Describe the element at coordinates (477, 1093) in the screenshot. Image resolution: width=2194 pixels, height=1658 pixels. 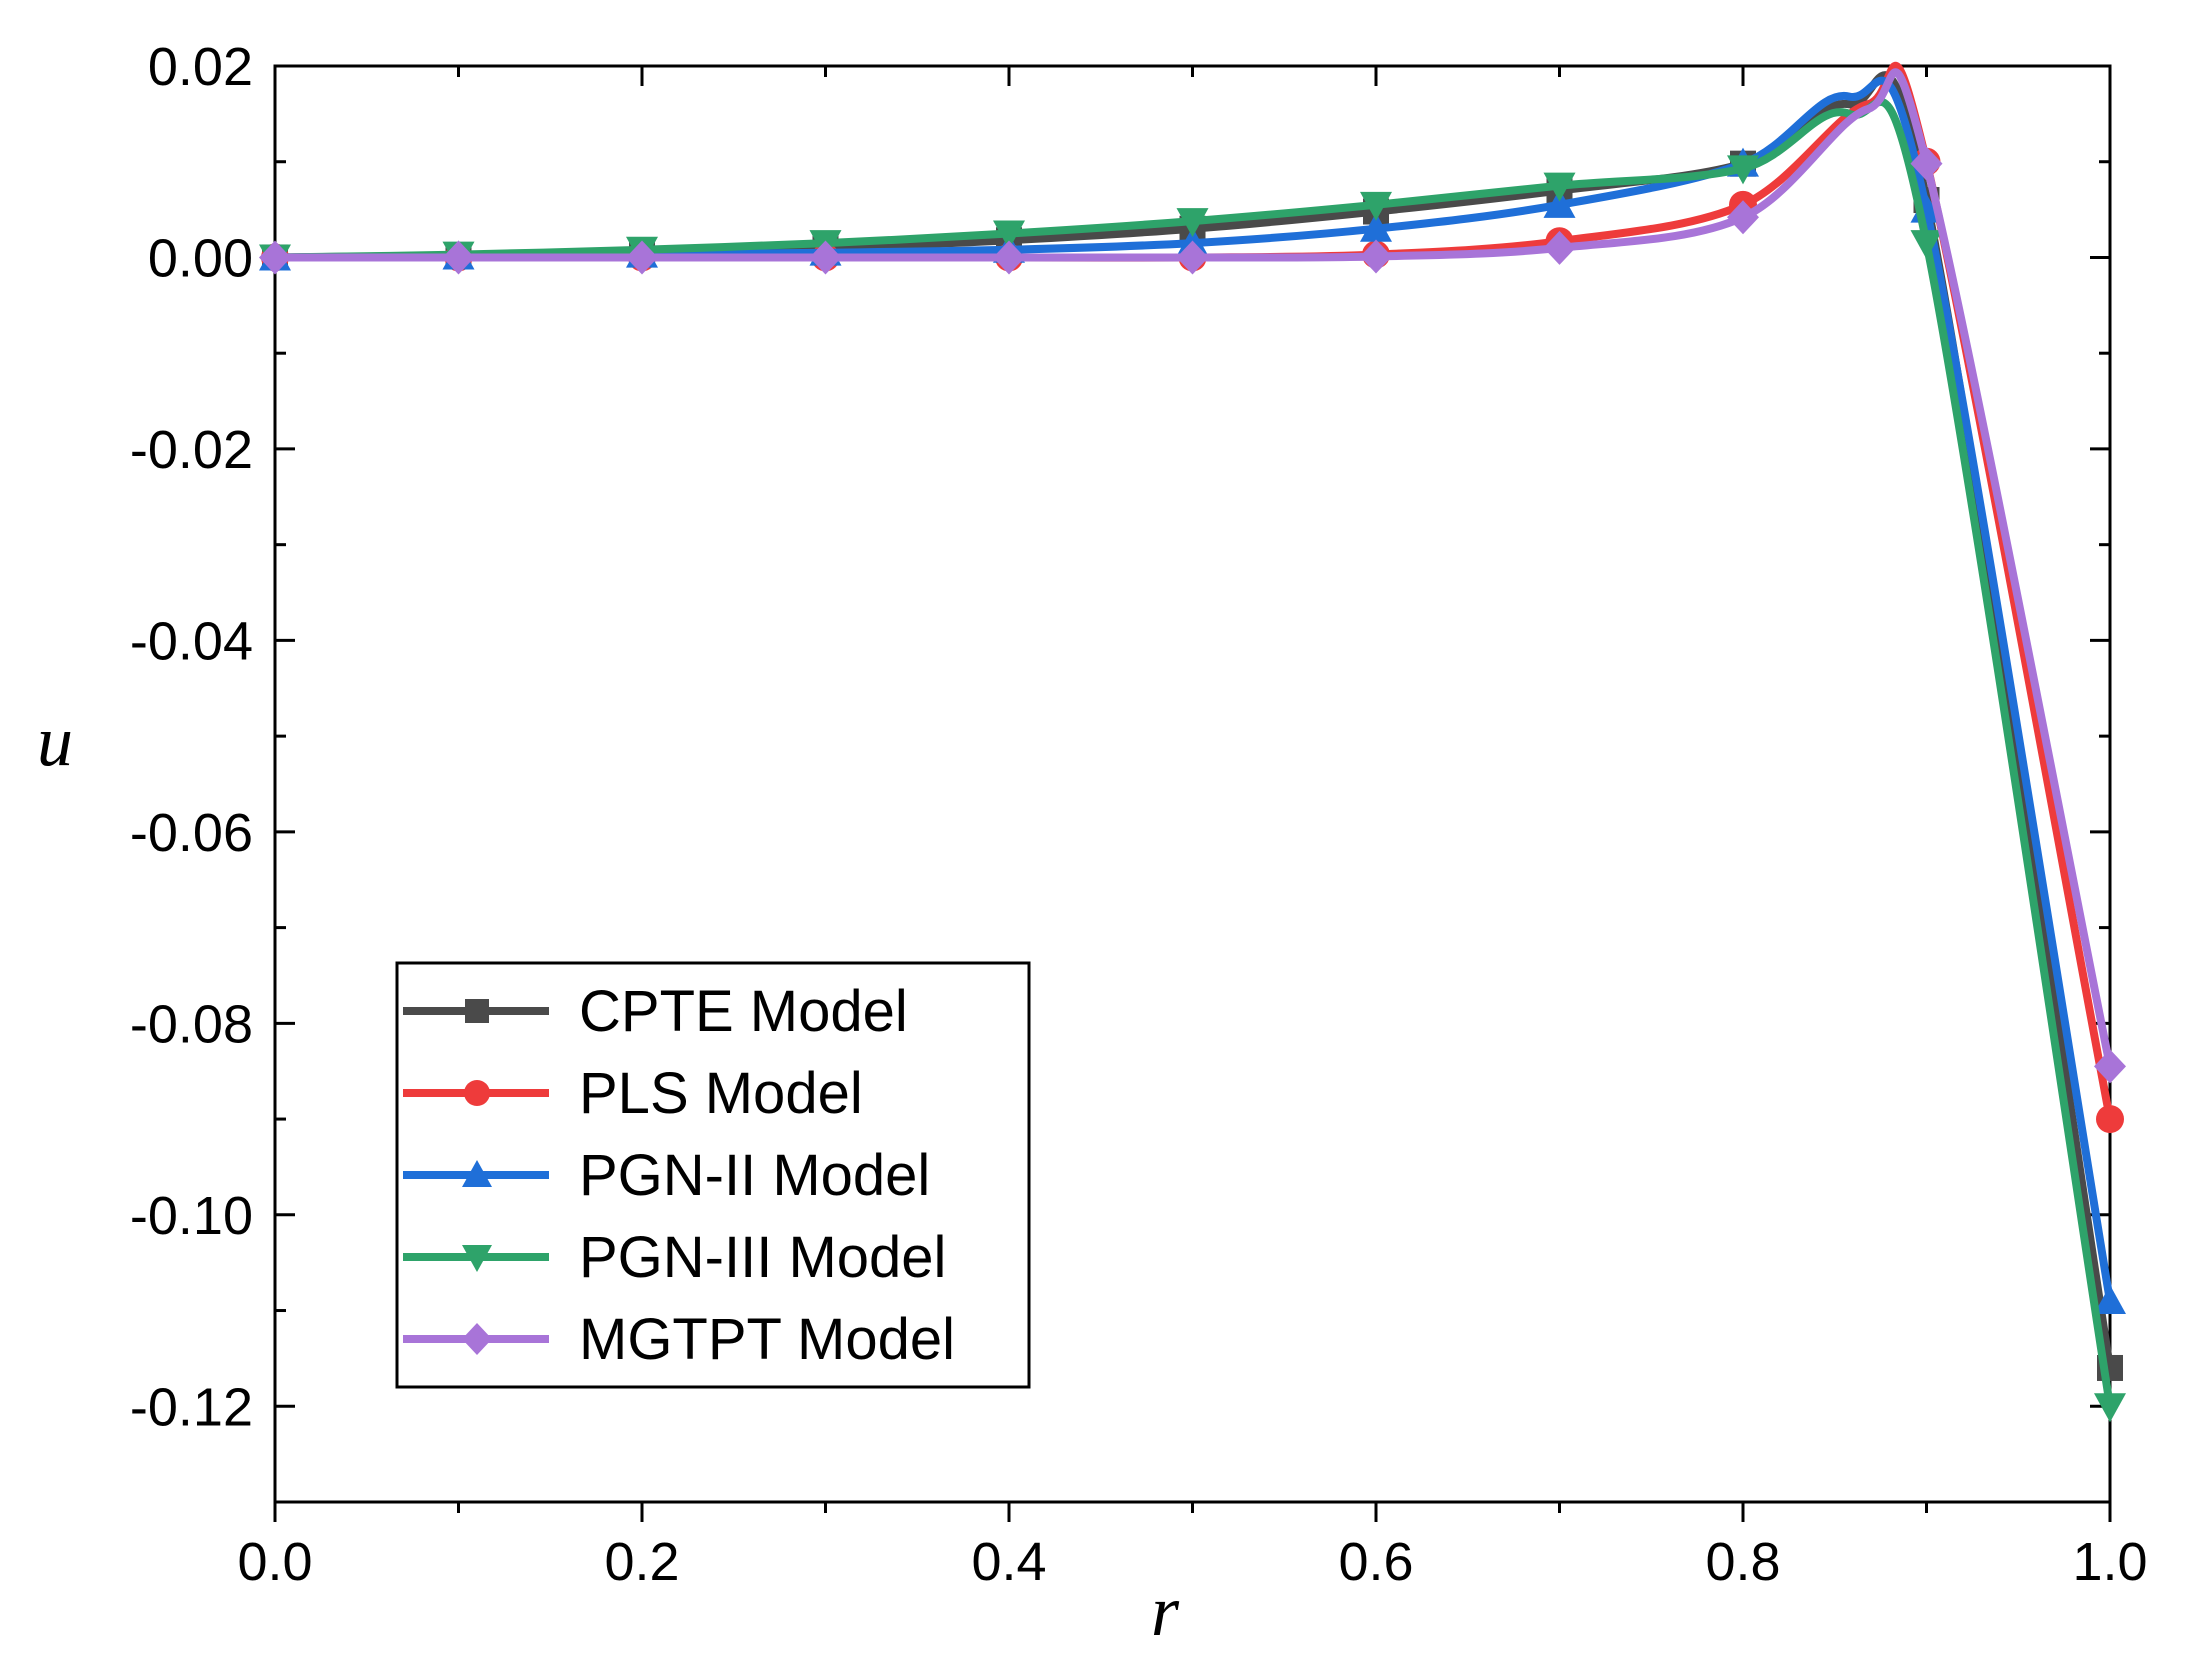
I see `legend-marker-pls-model` at that location.